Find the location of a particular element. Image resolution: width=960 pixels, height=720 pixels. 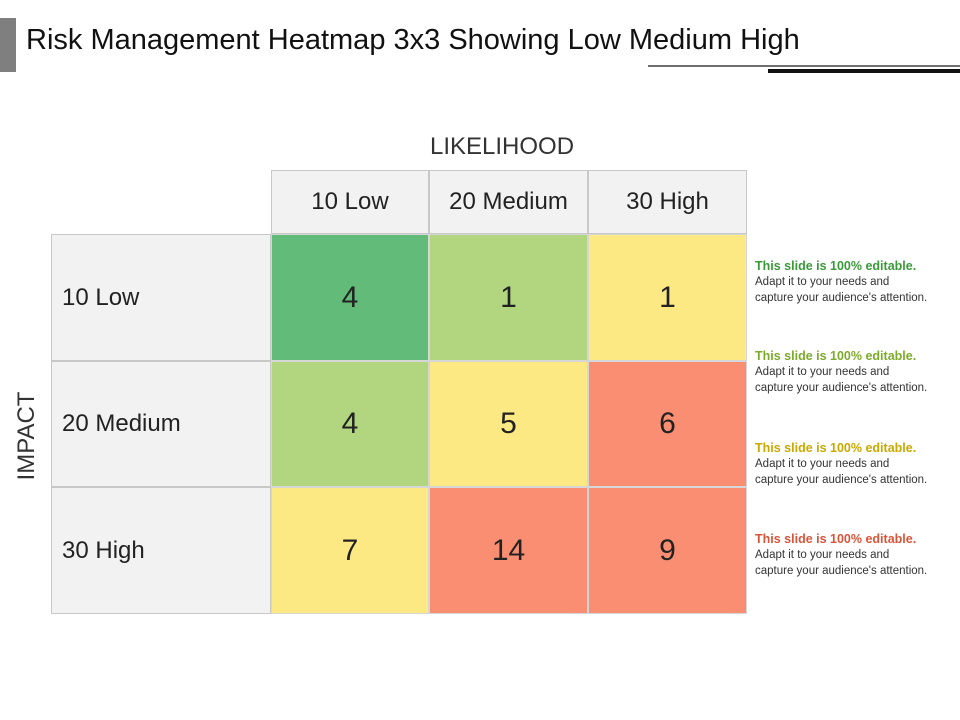

likelihood-header-1: 10 Low is located at coordinates (350, 202).